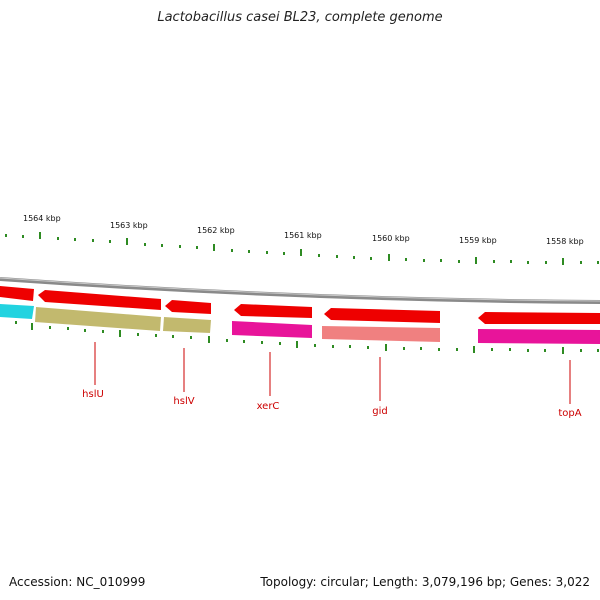  Describe the element at coordinates (379, 411) in the screenshot. I see `gene-label-gid: gid` at that location.